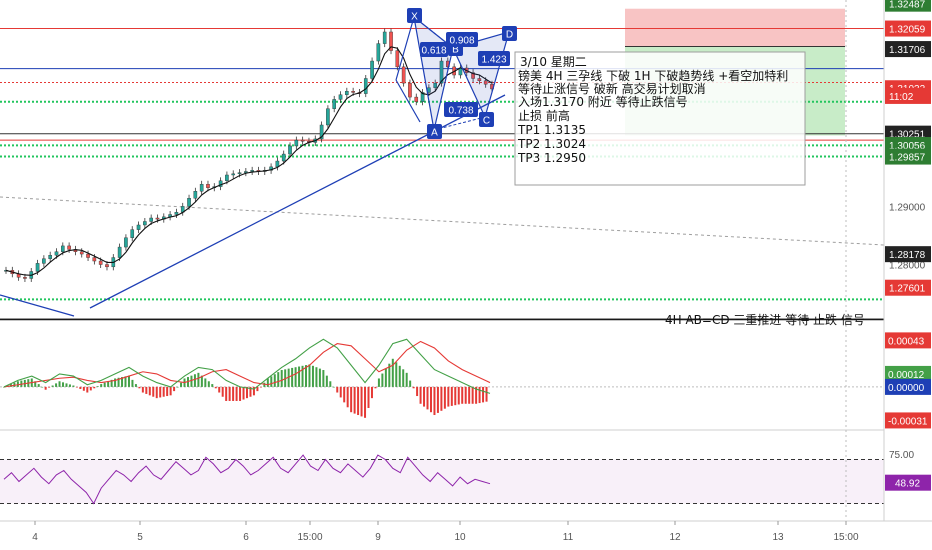  I want to click on pattern-point-label: C, so click(486, 121).